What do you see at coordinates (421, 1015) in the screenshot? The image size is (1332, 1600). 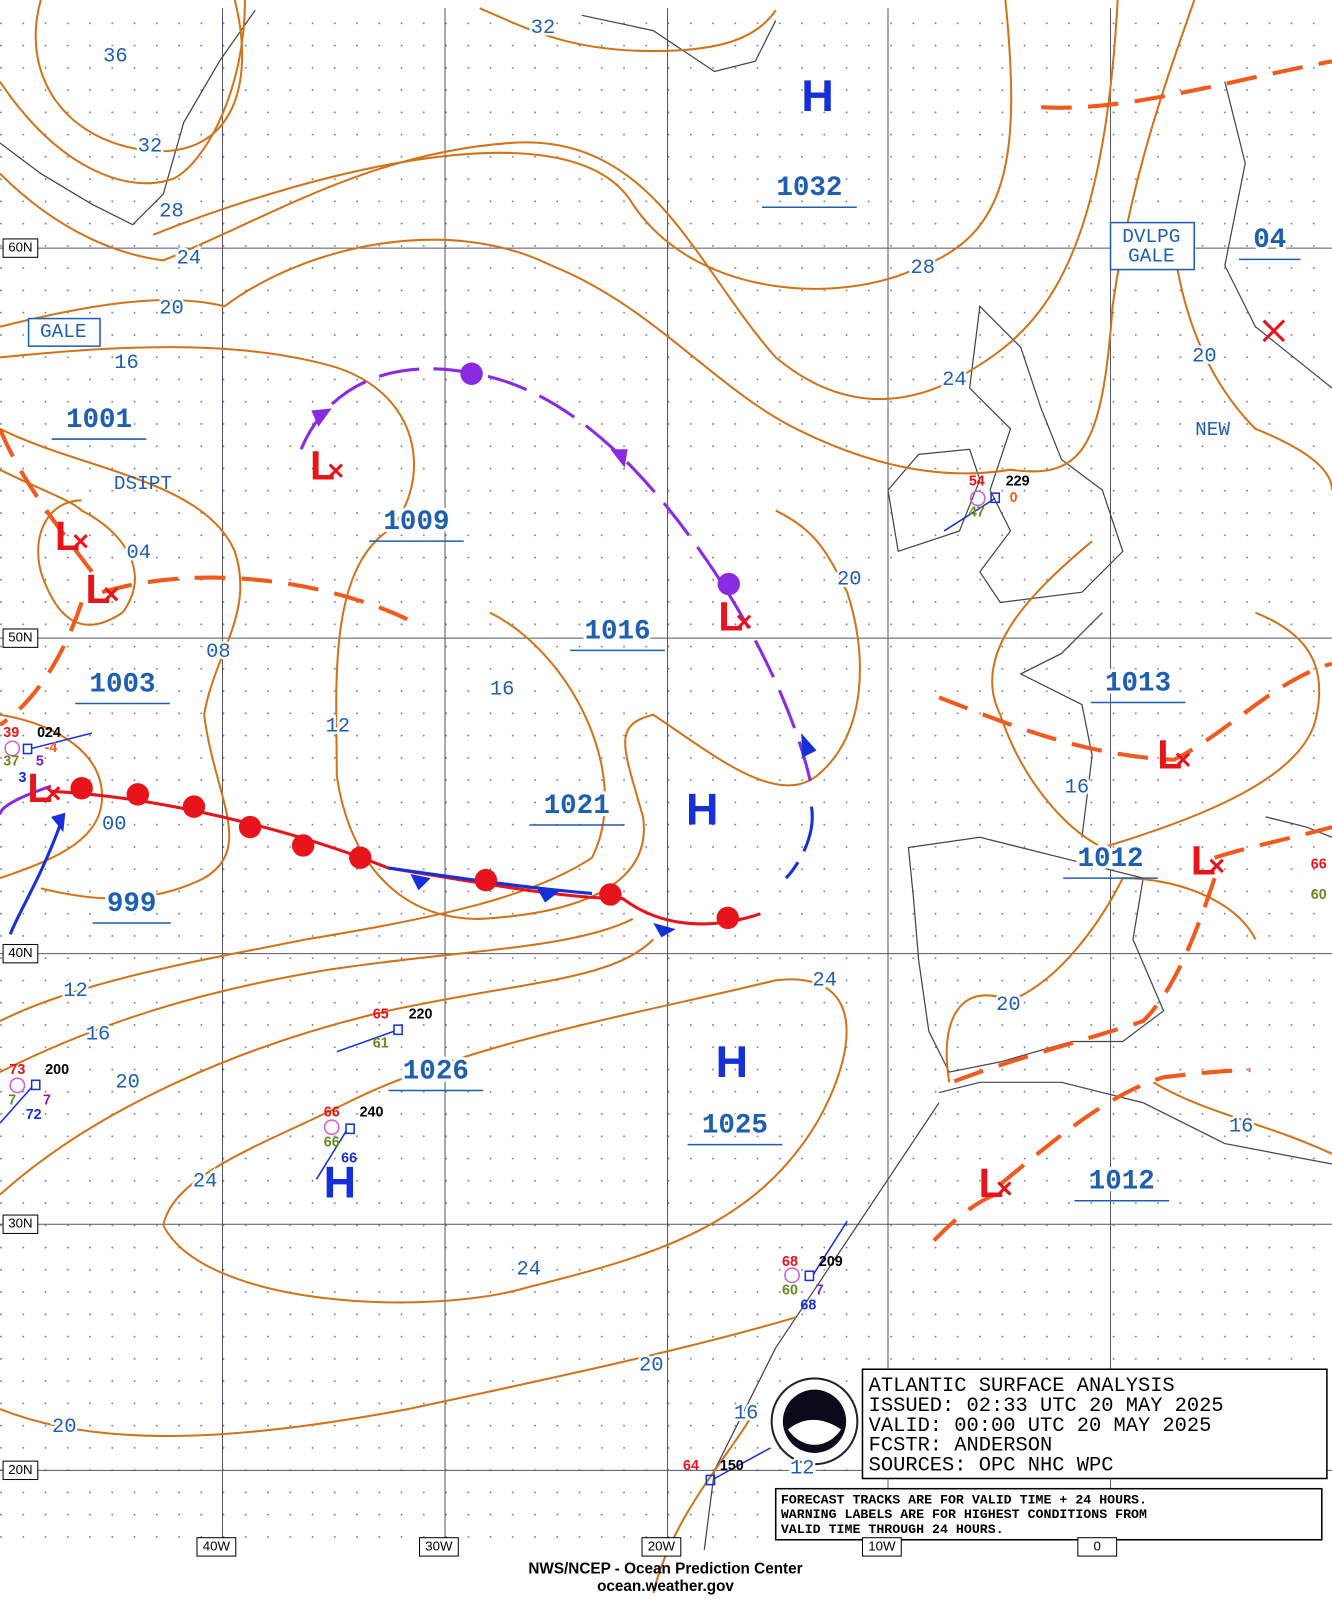 I see `station-value: 220` at bounding box center [421, 1015].